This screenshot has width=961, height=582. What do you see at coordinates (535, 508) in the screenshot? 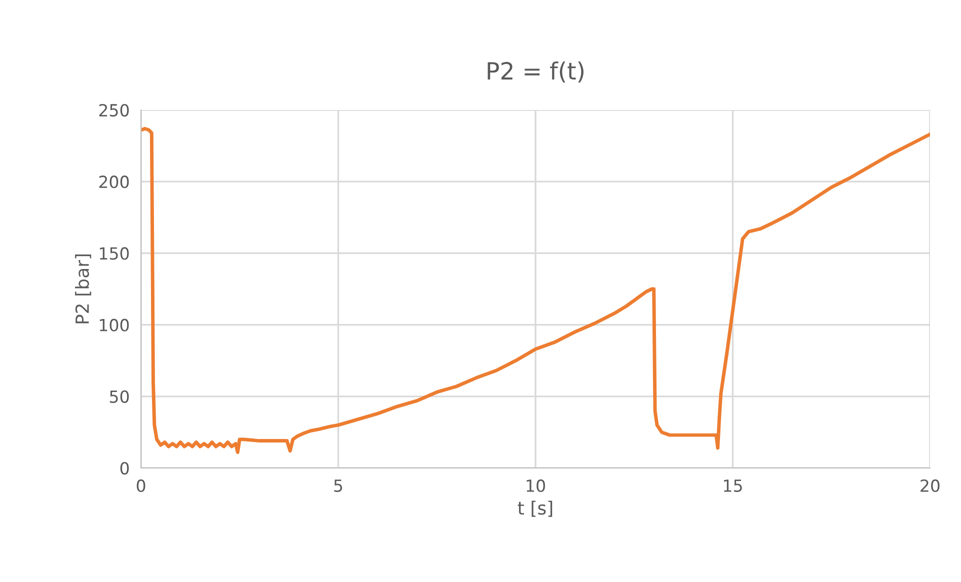
I see `x-axis-title: t [s]` at bounding box center [535, 508].